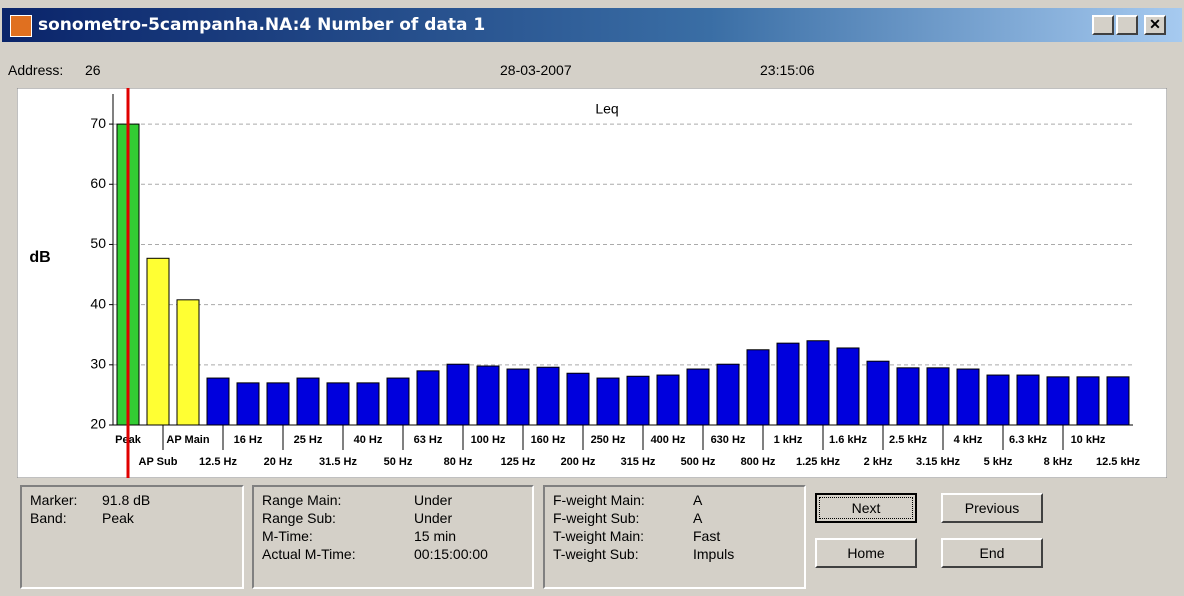 The height and width of the screenshot is (596, 1184). I want to click on x-tick-label: 5 kHz, so click(998, 462).